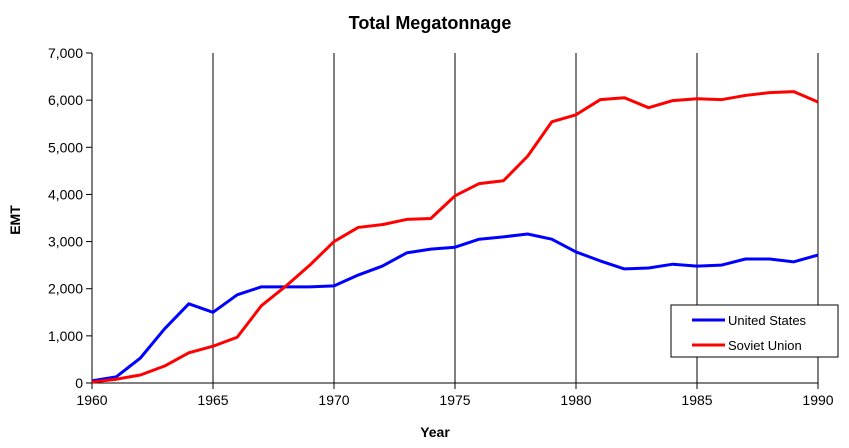  Describe the element at coordinates (575, 400) in the screenshot. I see `x-tick-label: 1980` at that location.